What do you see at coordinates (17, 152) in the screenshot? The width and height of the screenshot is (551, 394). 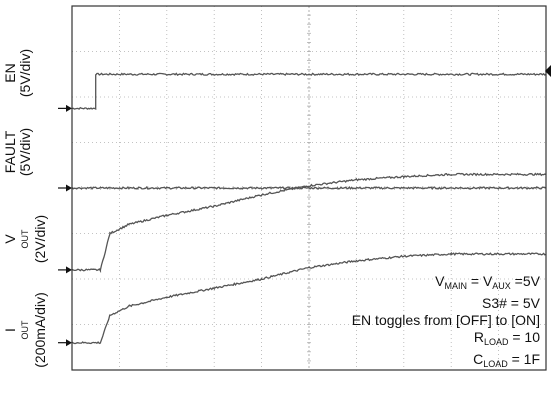 I see `fault-label: FAULT (5V/div)` at bounding box center [17, 152].